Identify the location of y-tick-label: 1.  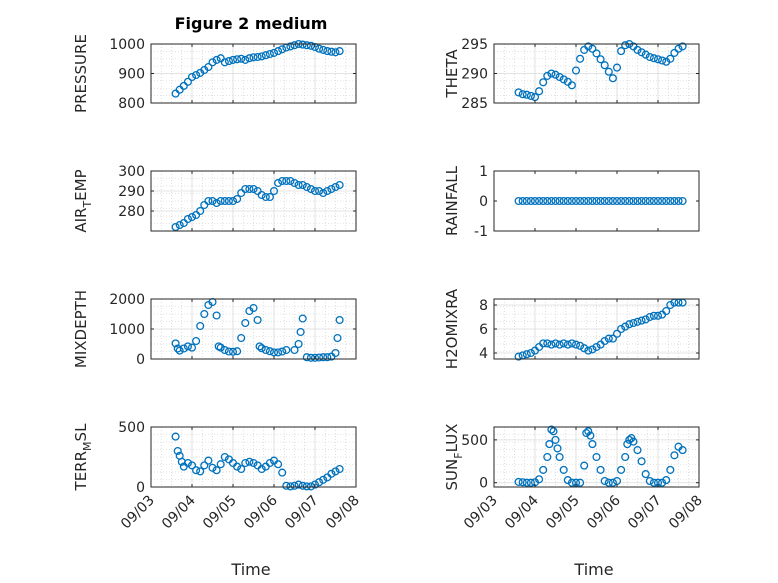
(483, 172).